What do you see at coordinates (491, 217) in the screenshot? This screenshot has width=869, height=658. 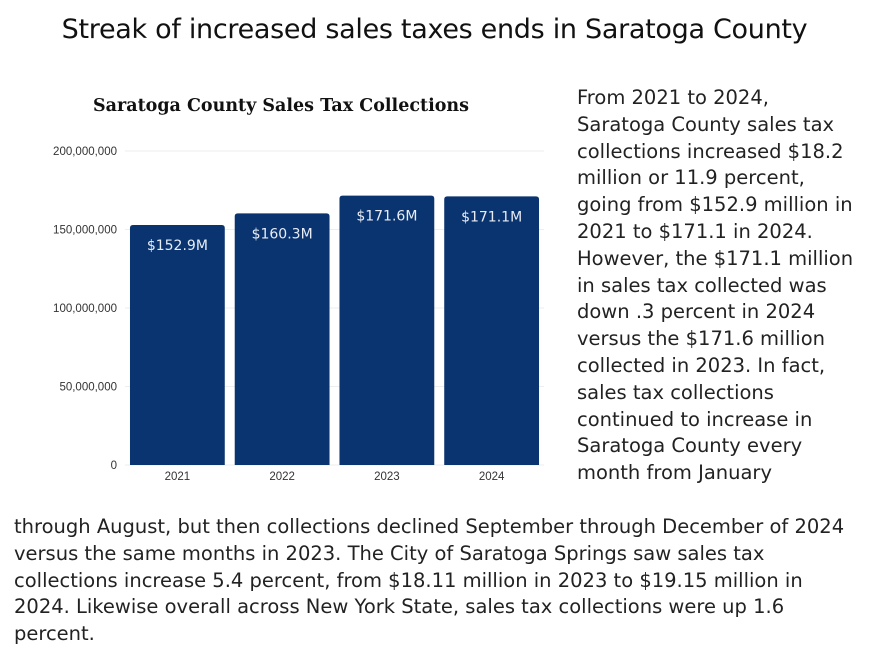 I see `bar-value-label: $171.1M` at bounding box center [491, 217].